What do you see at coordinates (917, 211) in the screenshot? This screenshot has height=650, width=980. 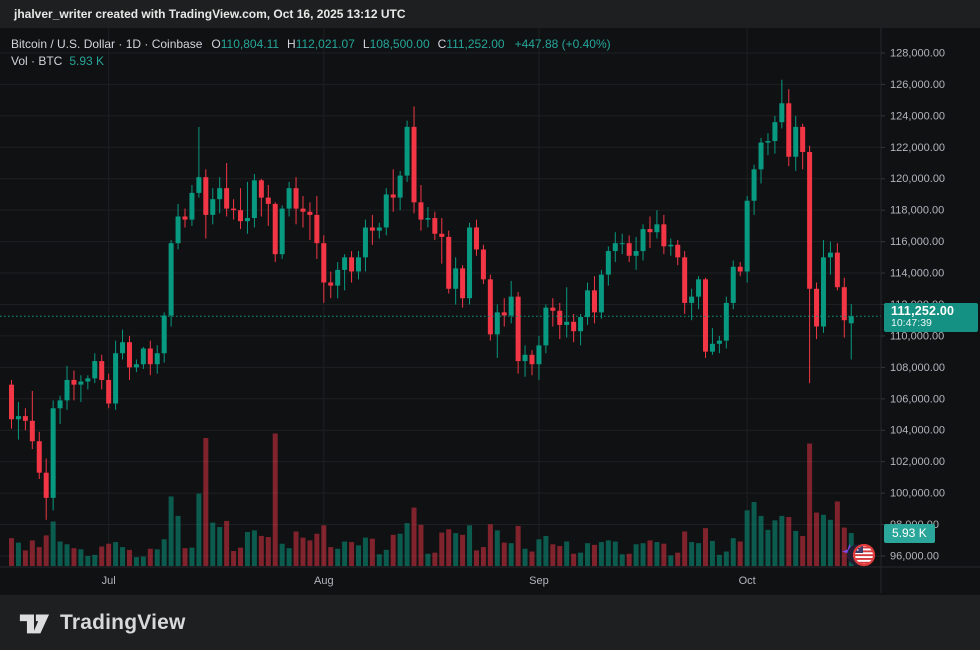 I see `price-tick-label: 118,000.00` at bounding box center [917, 211].